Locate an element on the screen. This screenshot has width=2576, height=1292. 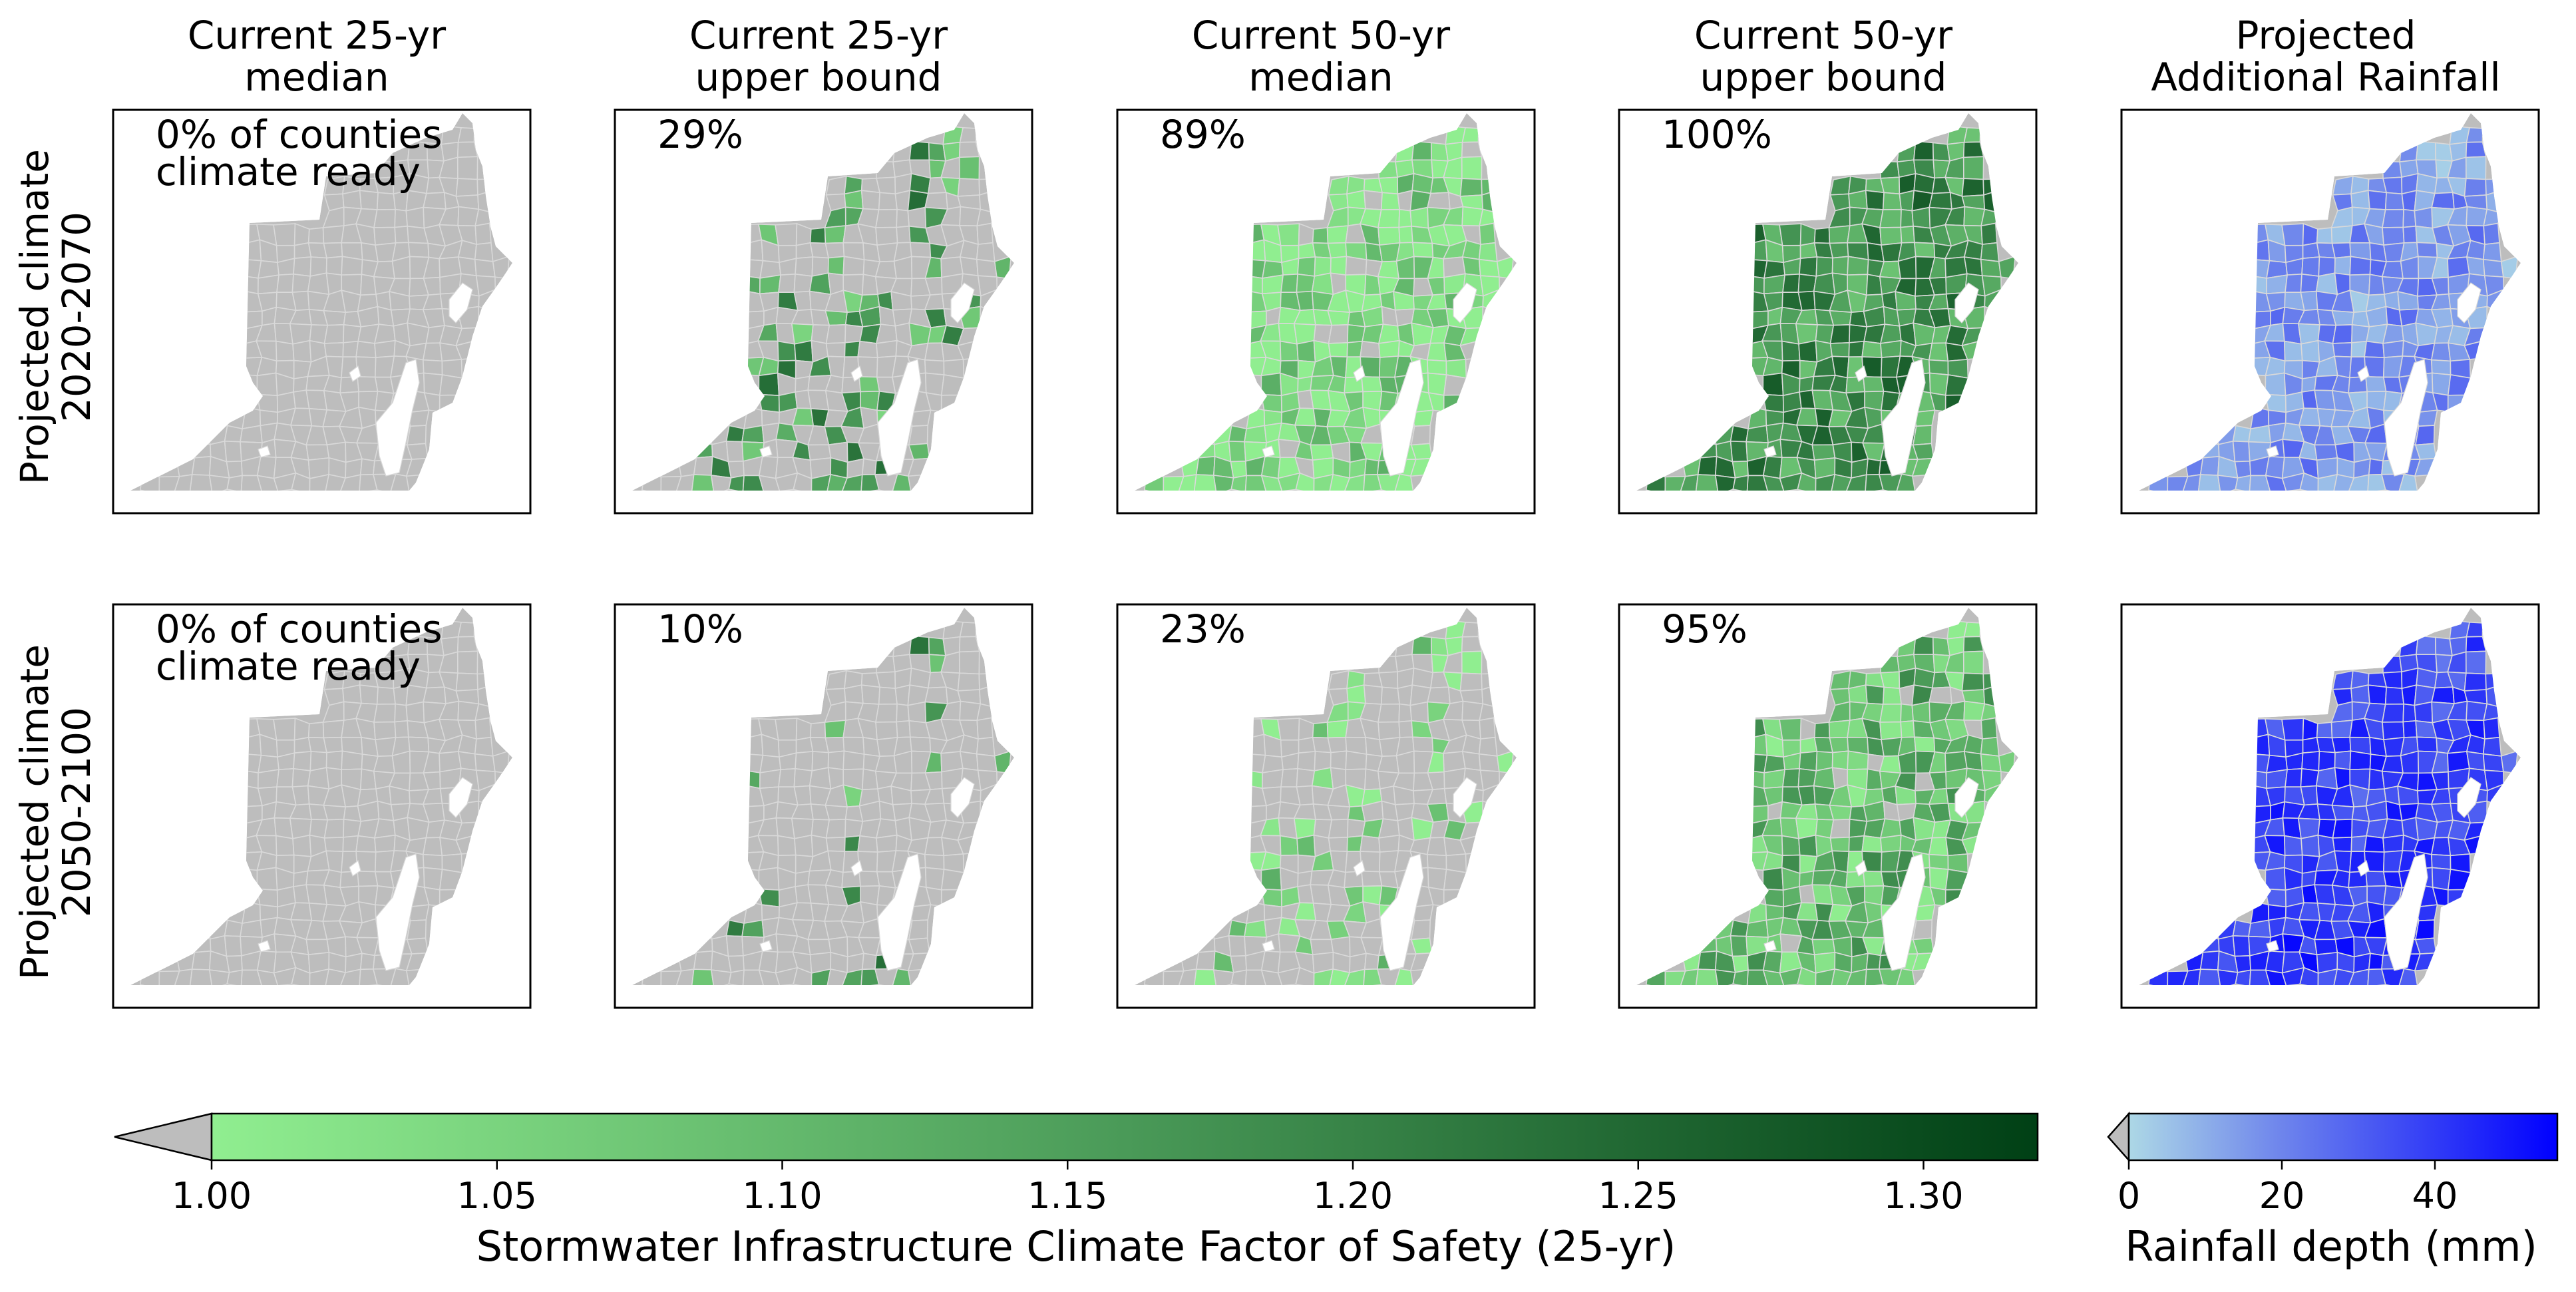
blue-colorbar-ticks: 0 20 40 is located at coordinates (2288, 1188).